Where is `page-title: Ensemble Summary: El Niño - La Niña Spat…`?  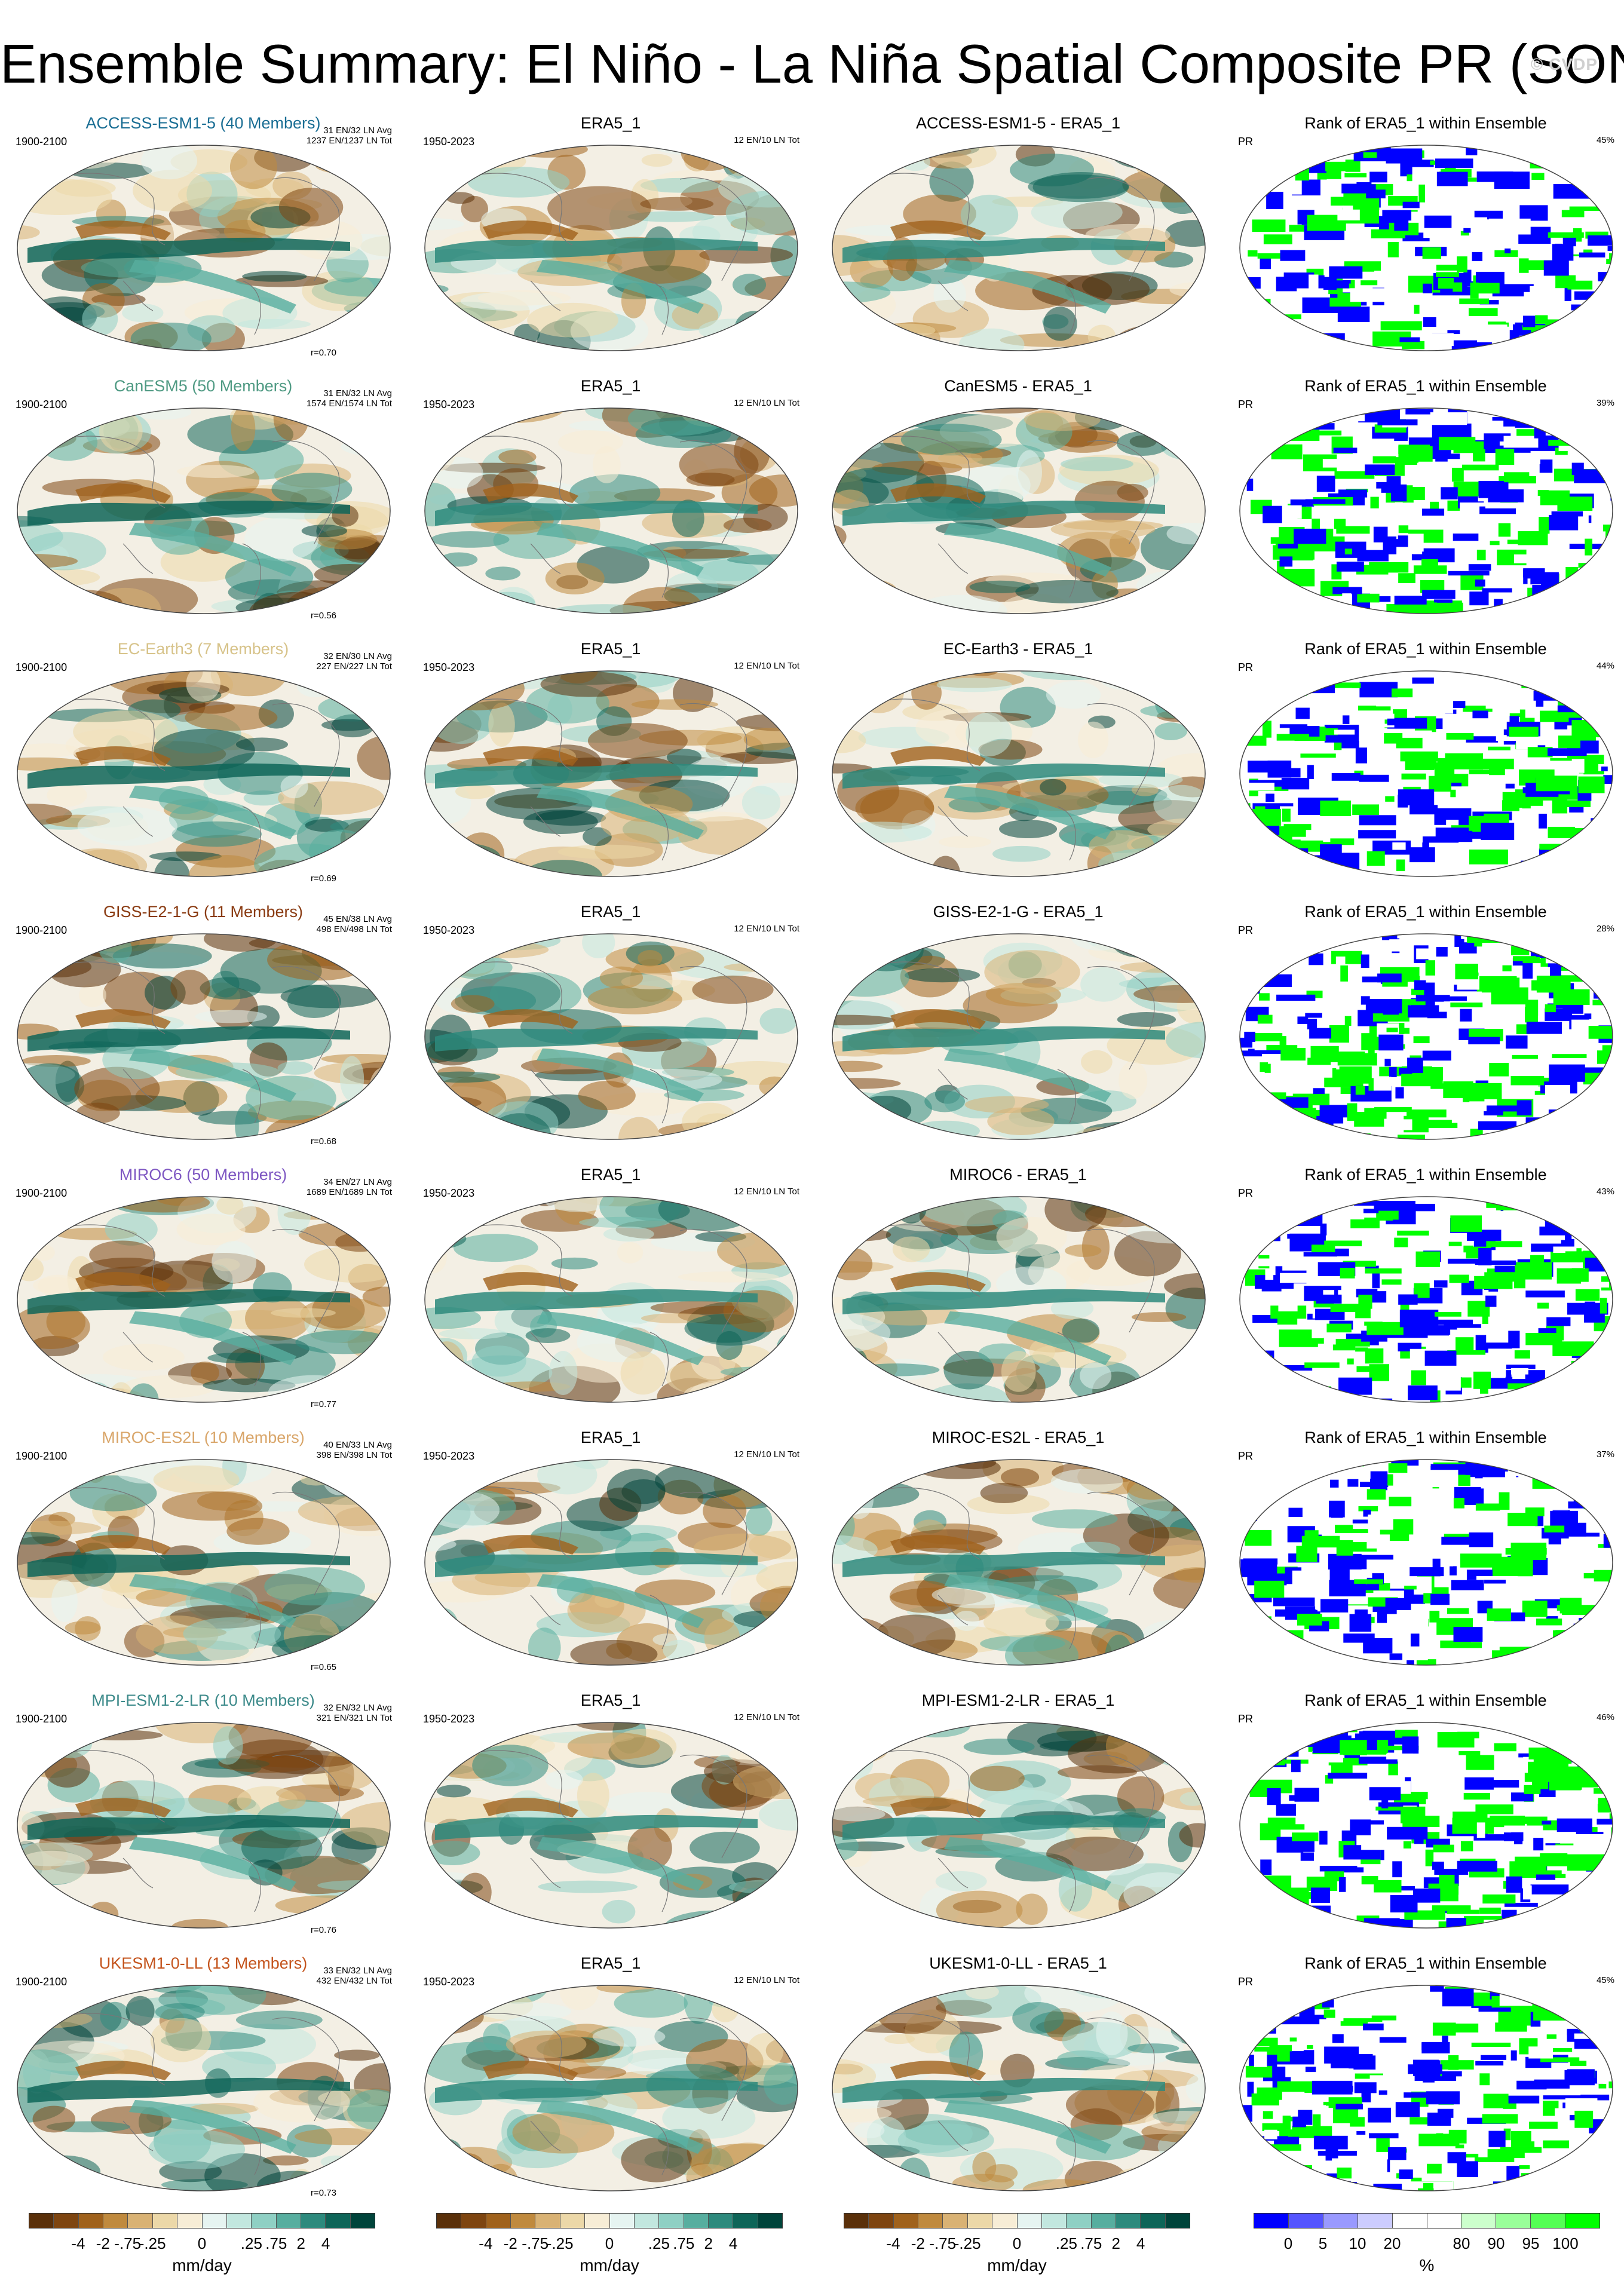 page-title: Ensemble Summary: El Niño - La Niña Spat… is located at coordinates (812, 64).